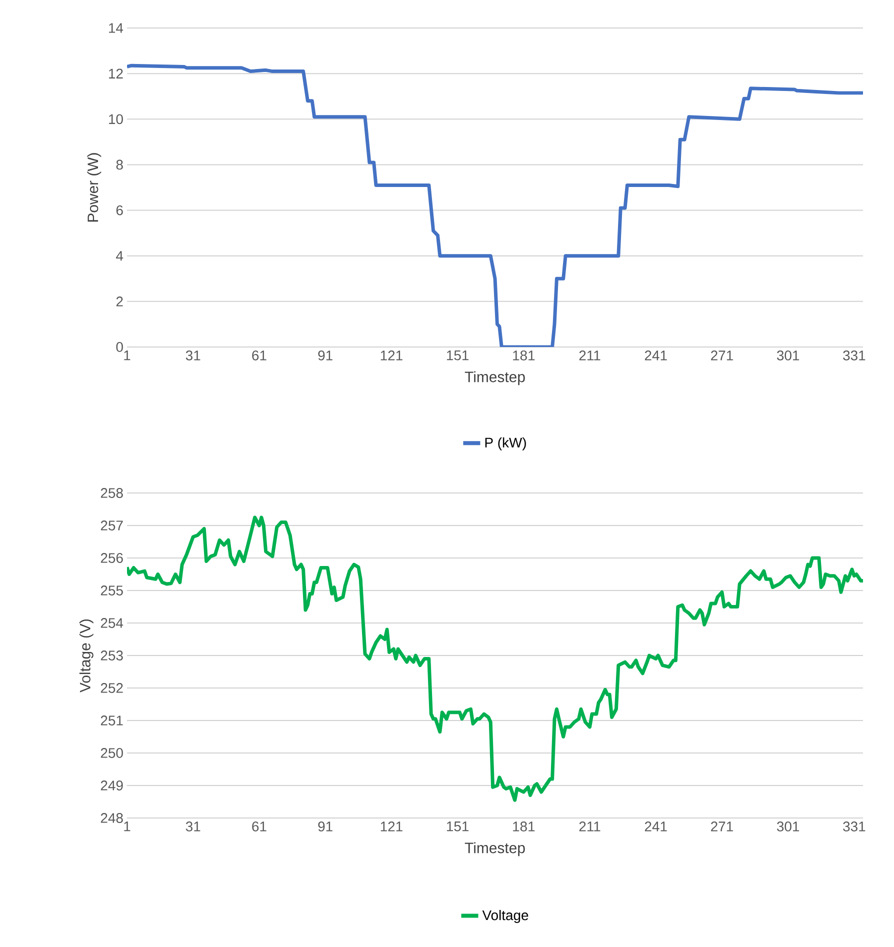 The image size is (894, 947). What do you see at coordinates (120, 256) in the screenshot?
I see `y-tick-label: 4` at bounding box center [120, 256].